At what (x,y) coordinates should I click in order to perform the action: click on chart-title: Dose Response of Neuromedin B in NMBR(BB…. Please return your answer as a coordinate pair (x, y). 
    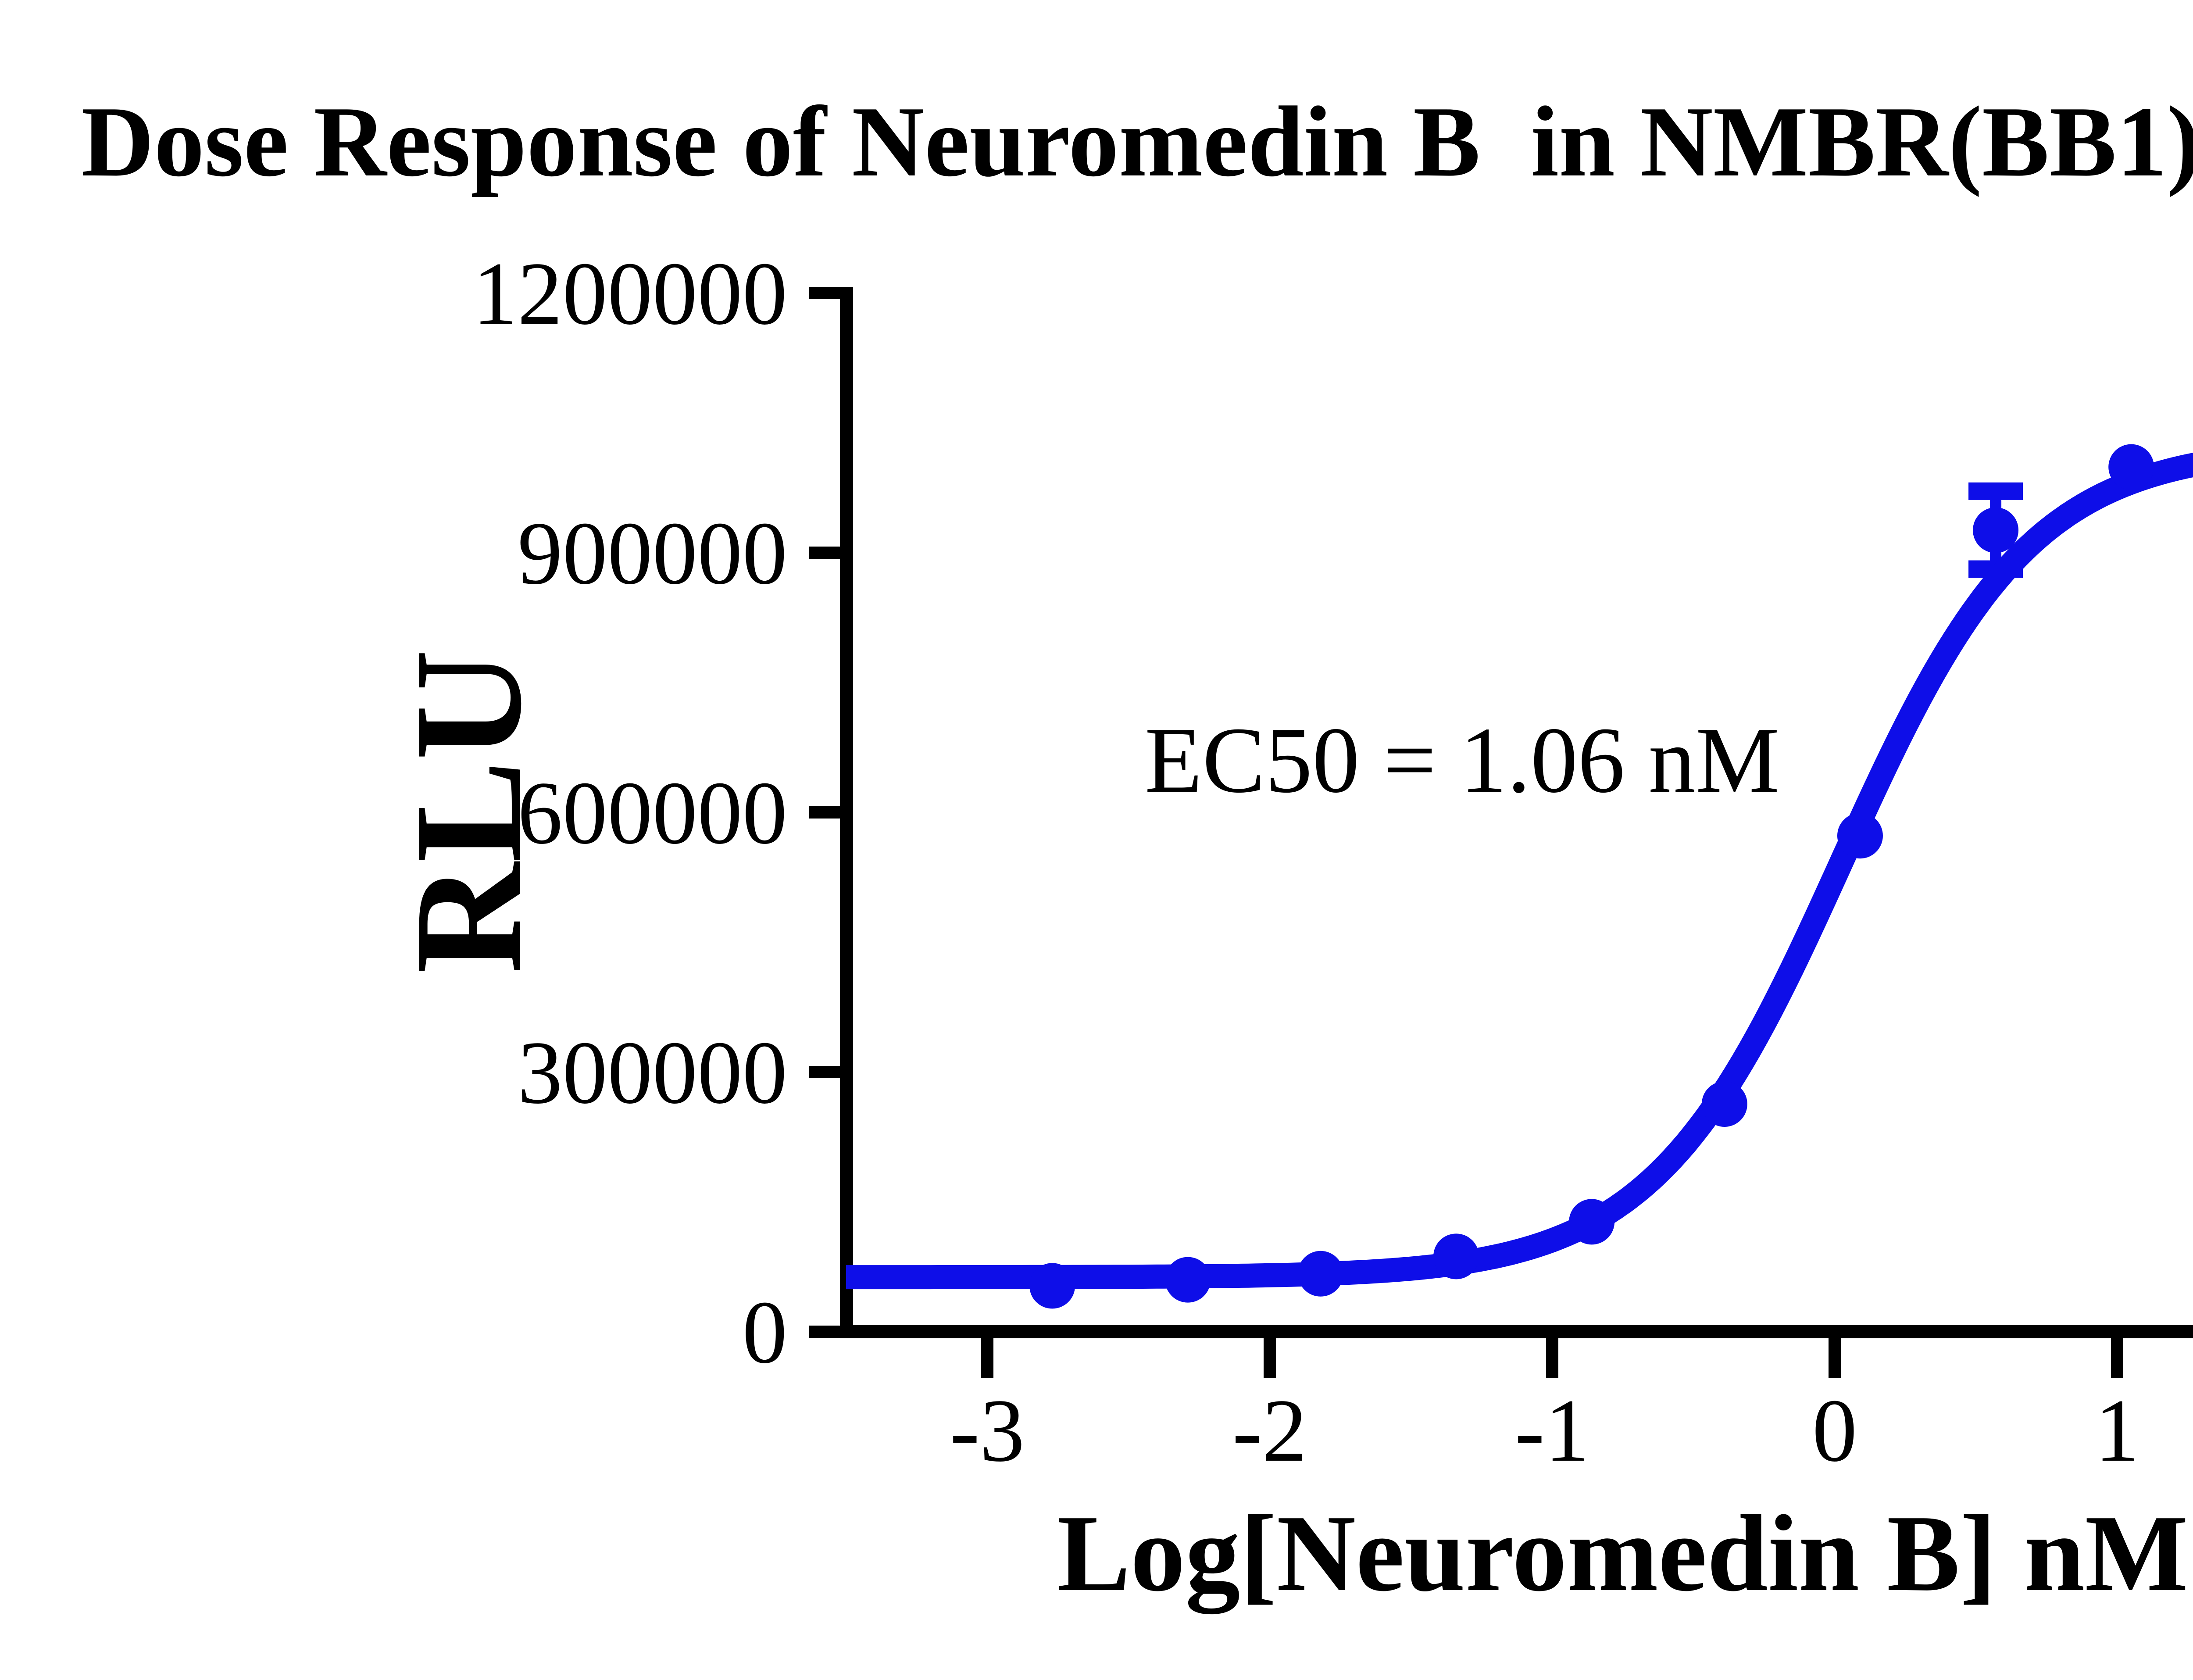
    Looking at the image, I should click on (1137, 141).